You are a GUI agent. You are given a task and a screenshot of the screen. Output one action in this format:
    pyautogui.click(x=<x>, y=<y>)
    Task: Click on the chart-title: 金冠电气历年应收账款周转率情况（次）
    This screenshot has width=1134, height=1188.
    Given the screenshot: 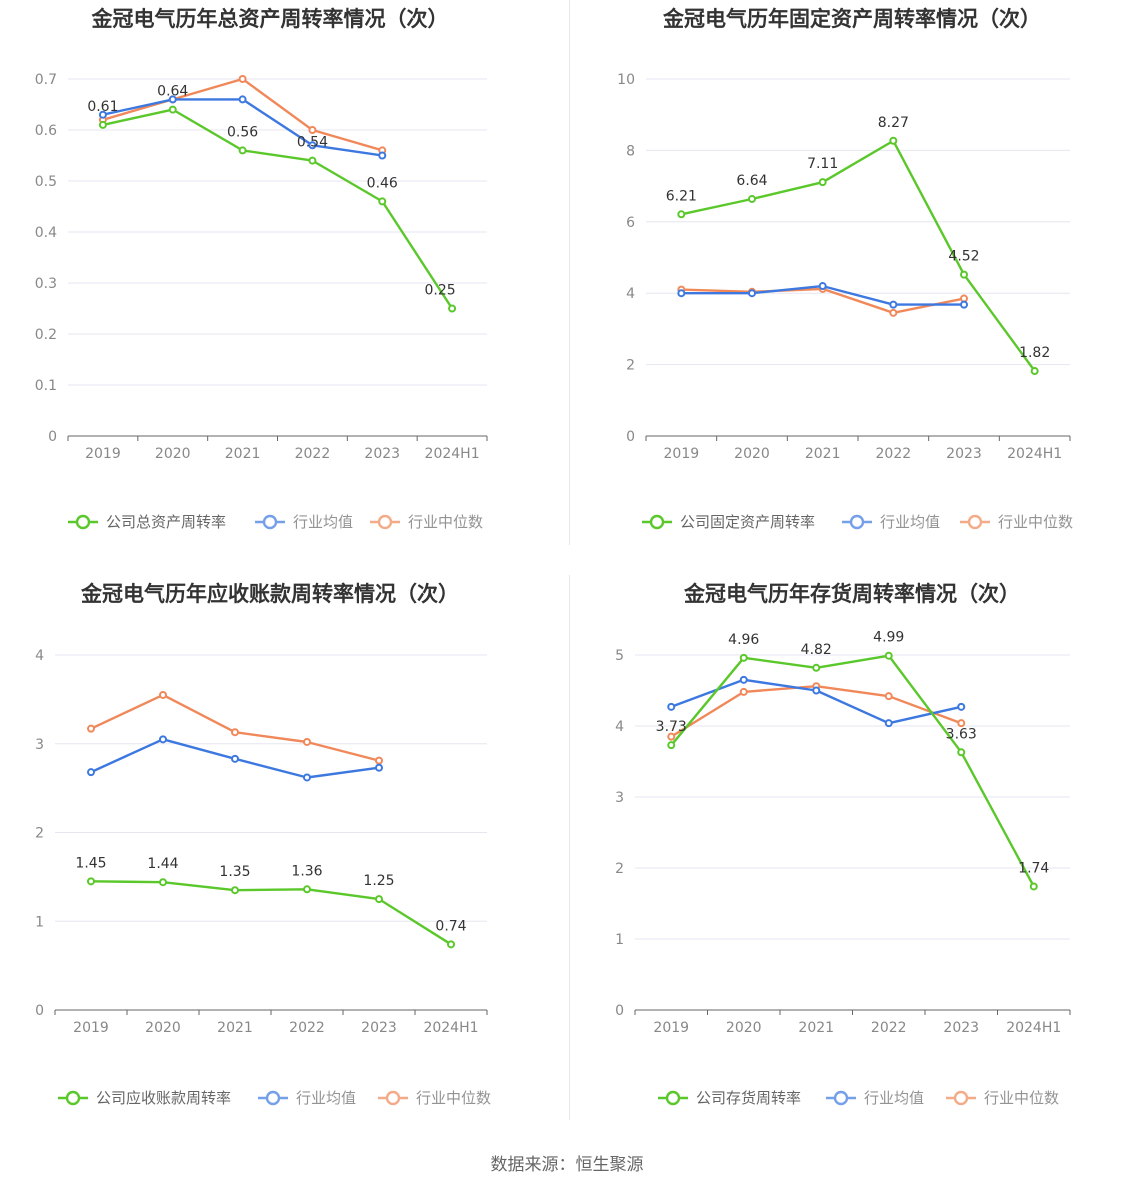 What is the action you would take?
    pyautogui.click(x=269, y=594)
    